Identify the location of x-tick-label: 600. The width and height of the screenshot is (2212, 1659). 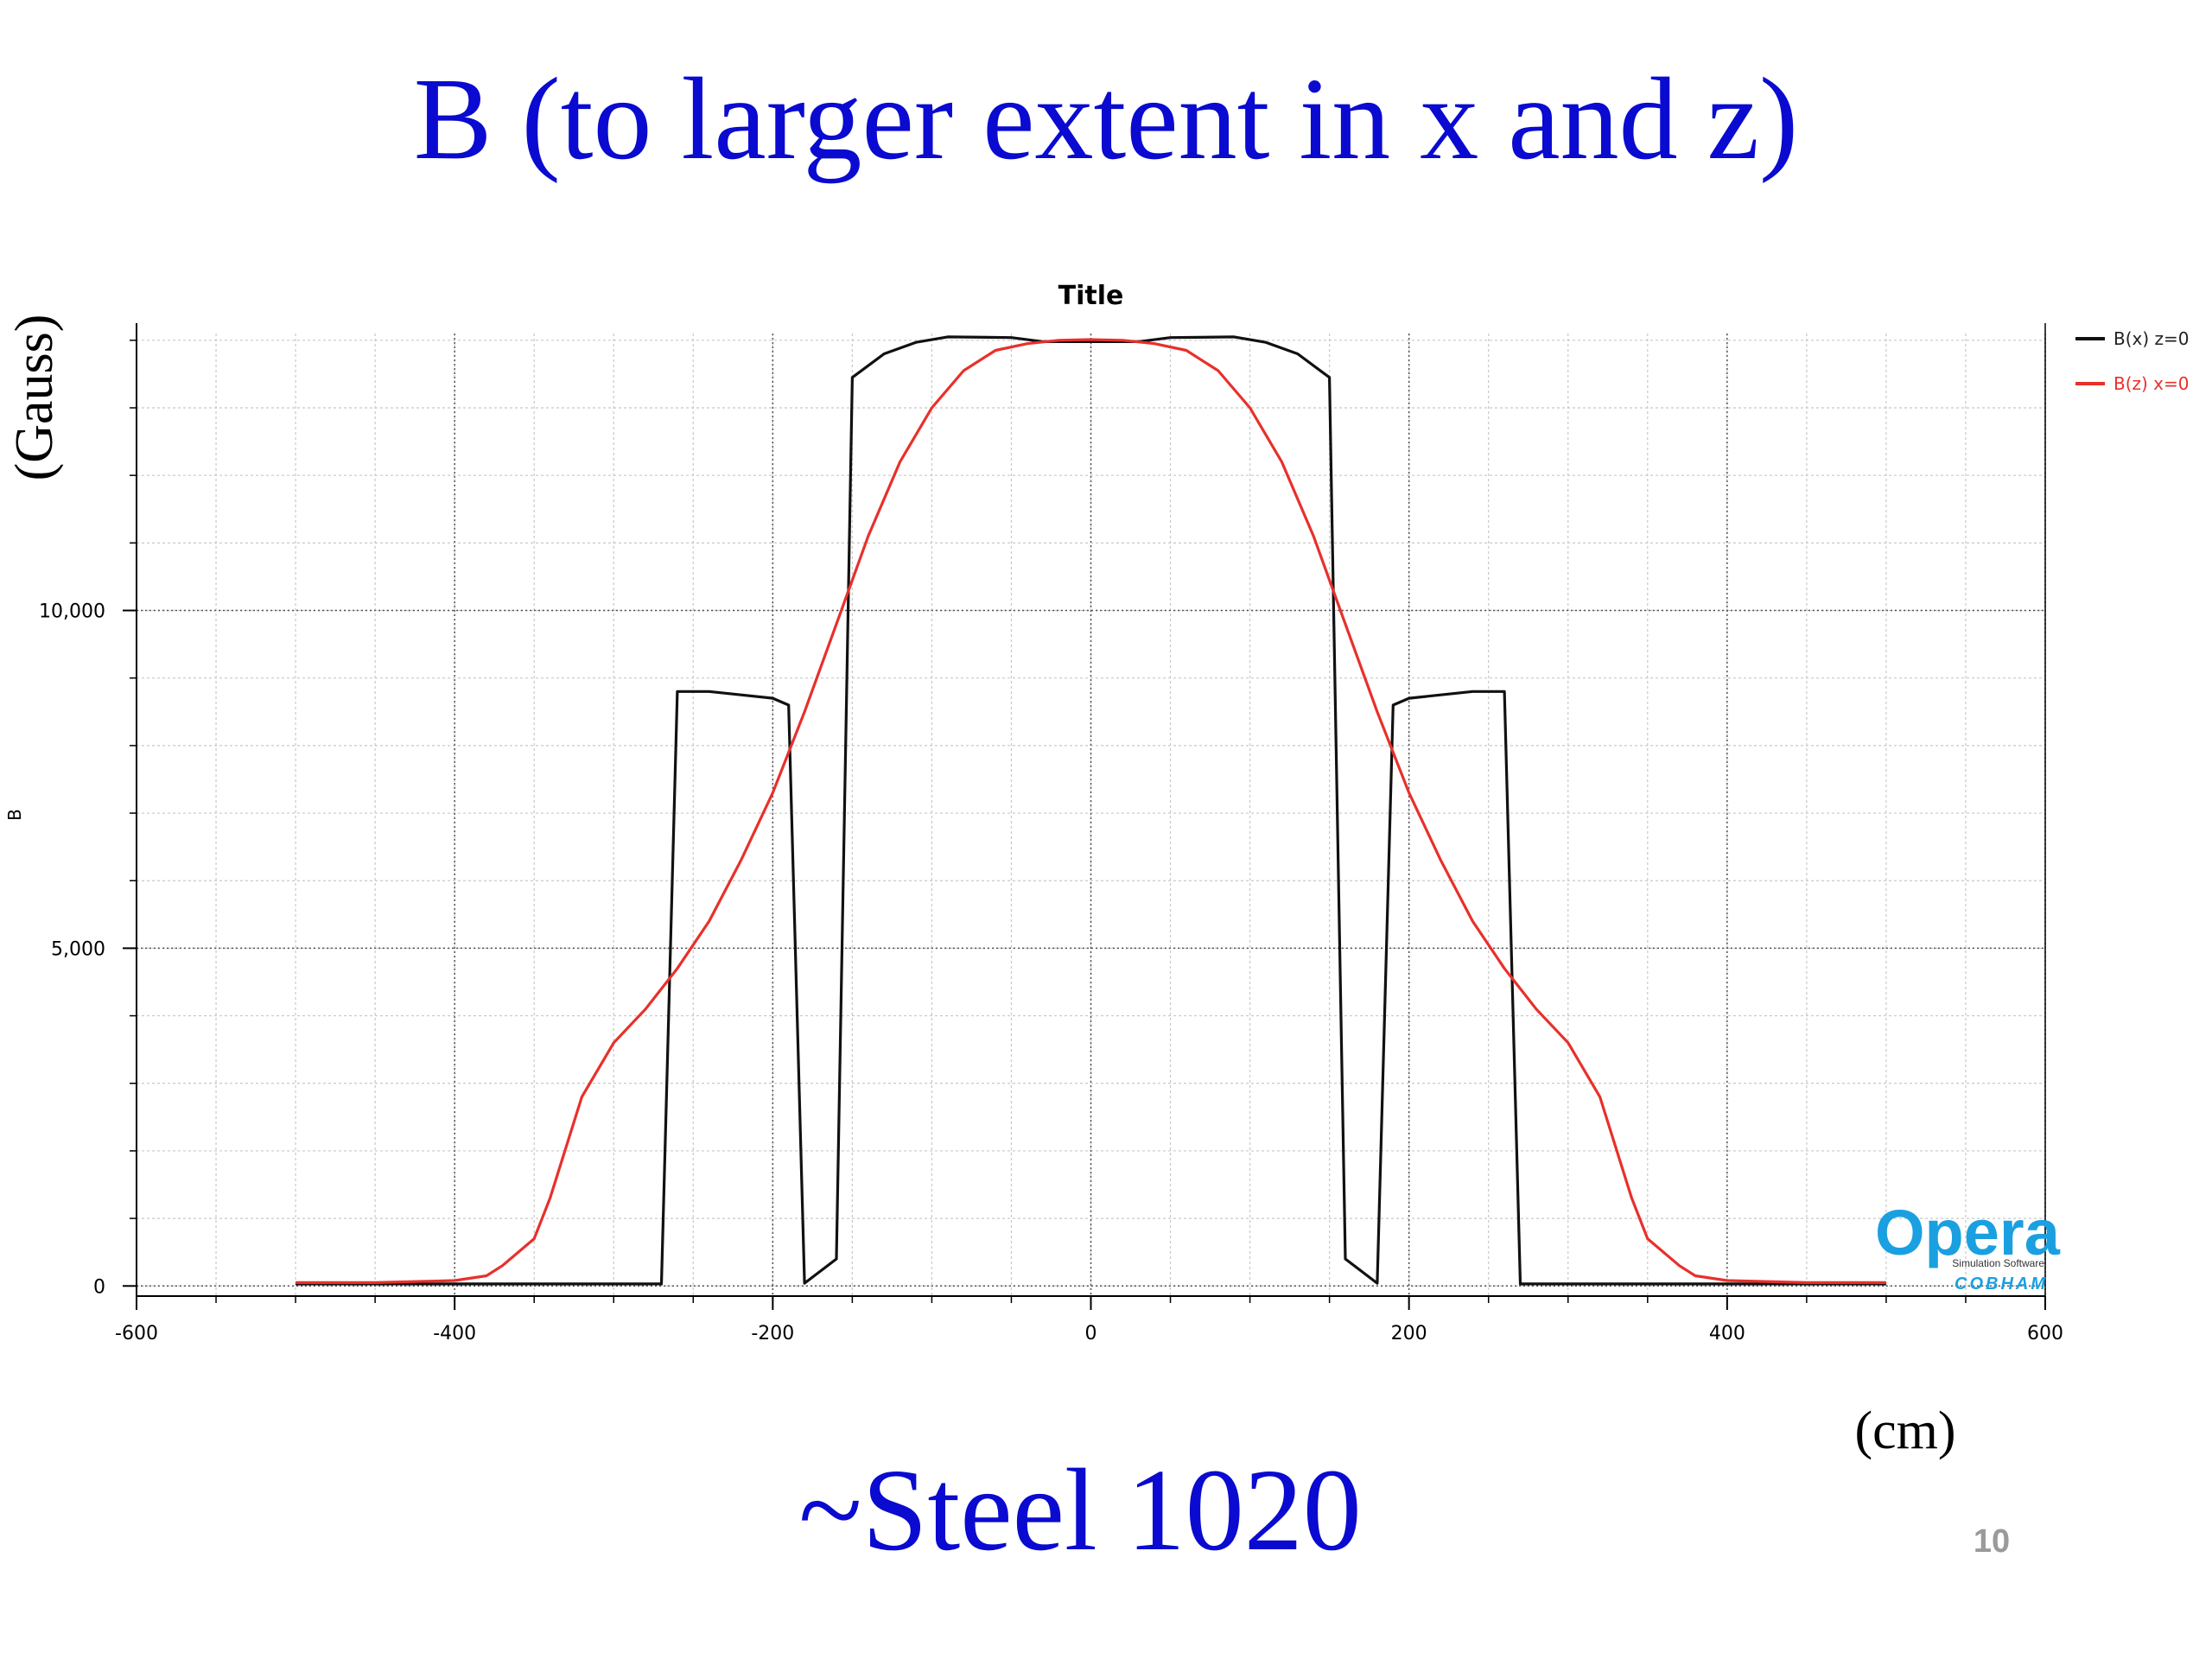
(2045, 1333).